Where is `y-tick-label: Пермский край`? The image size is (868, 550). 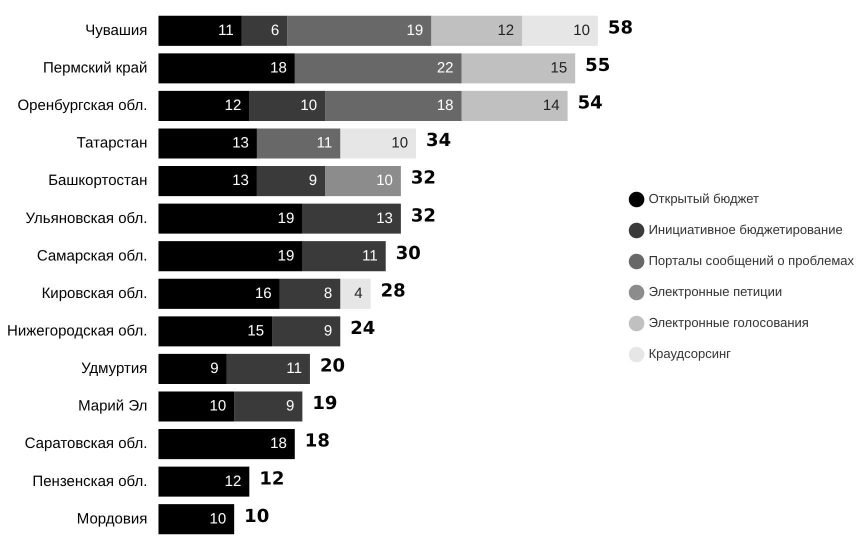
y-tick-label: Пермский край is located at coordinates (95, 68).